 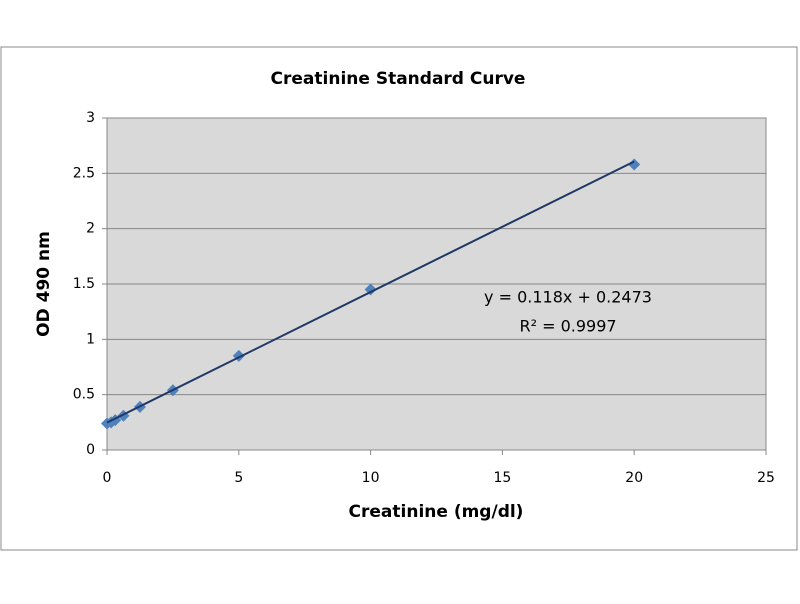 What do you see at coordinates (436, 512) in the screenshot?
I see `x-axis-label: Creatinine (mg/dl)` at bounding box center [436, 512].